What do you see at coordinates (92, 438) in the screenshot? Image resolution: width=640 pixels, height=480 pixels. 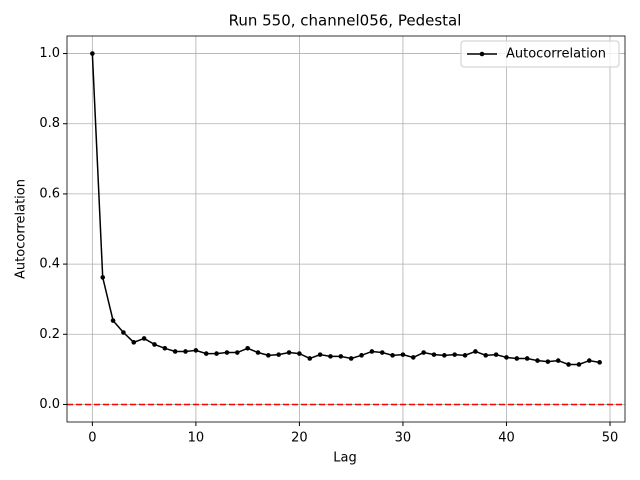 I see `x-tick-label: 0` at bounding box center [92, 438].